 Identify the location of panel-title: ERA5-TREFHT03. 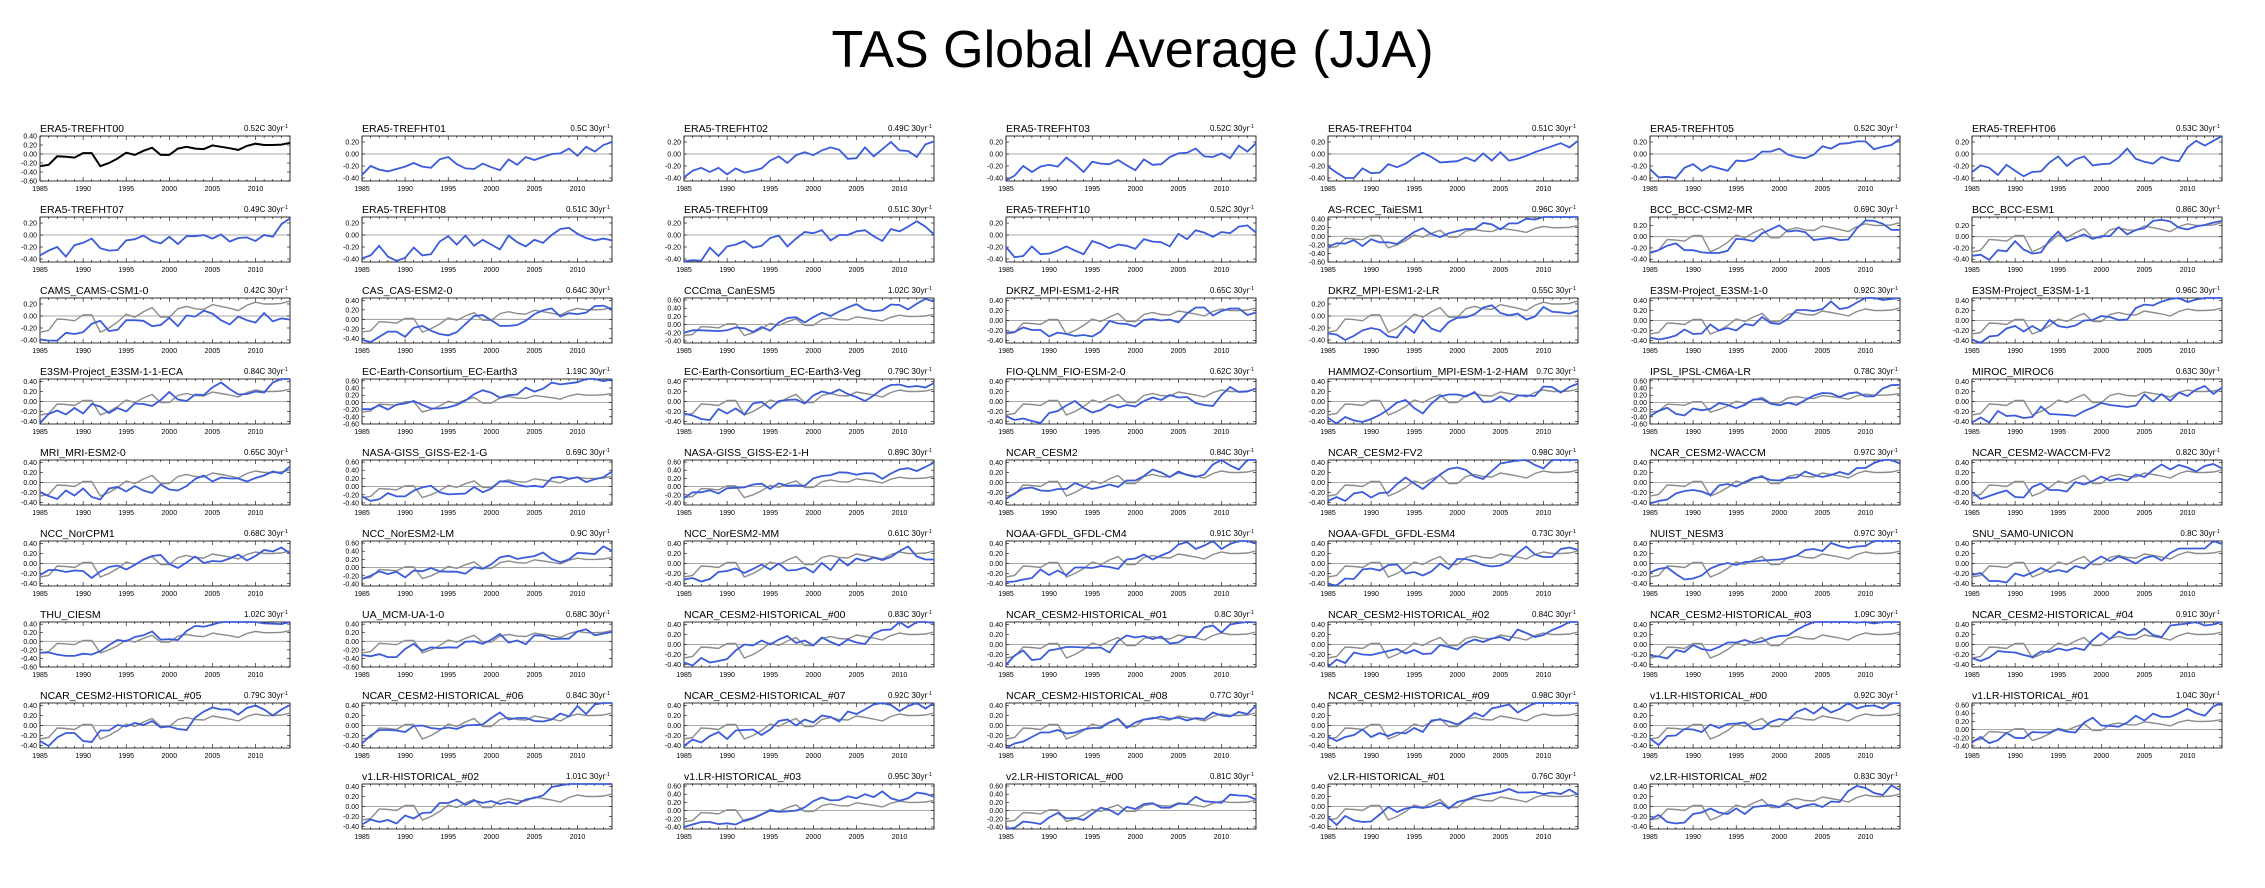
(1048, 129).